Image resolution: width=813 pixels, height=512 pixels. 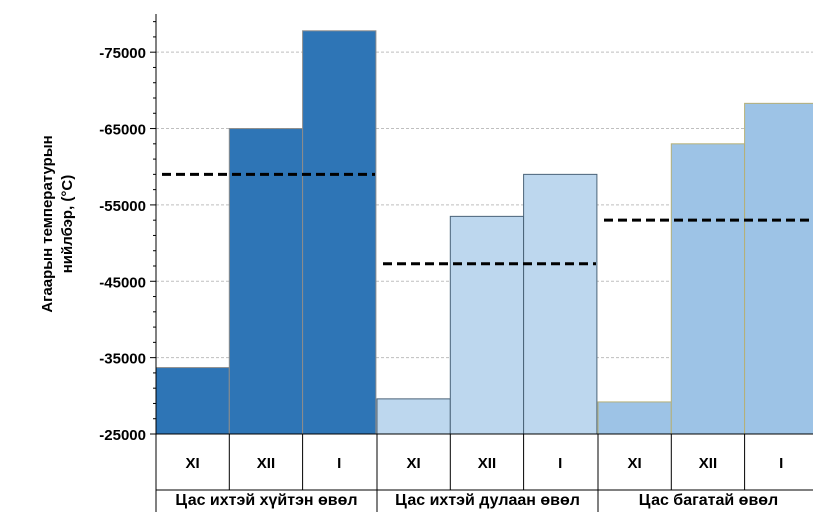 What do you see at coordinates (153, 228) in the screenshot?
I see `minor-ticks` at bounding box center [153, 228].